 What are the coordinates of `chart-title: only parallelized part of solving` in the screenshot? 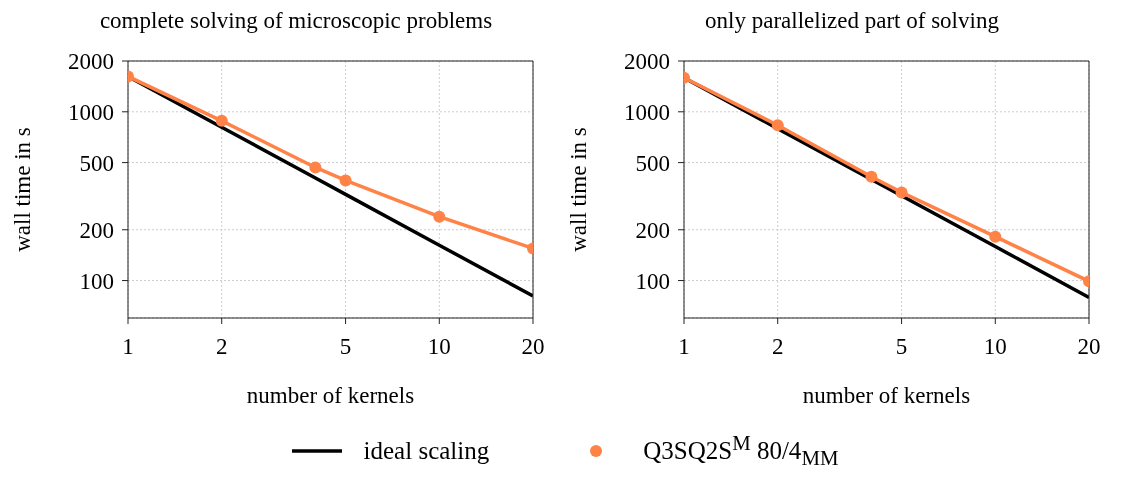 It's located at (852, 21).